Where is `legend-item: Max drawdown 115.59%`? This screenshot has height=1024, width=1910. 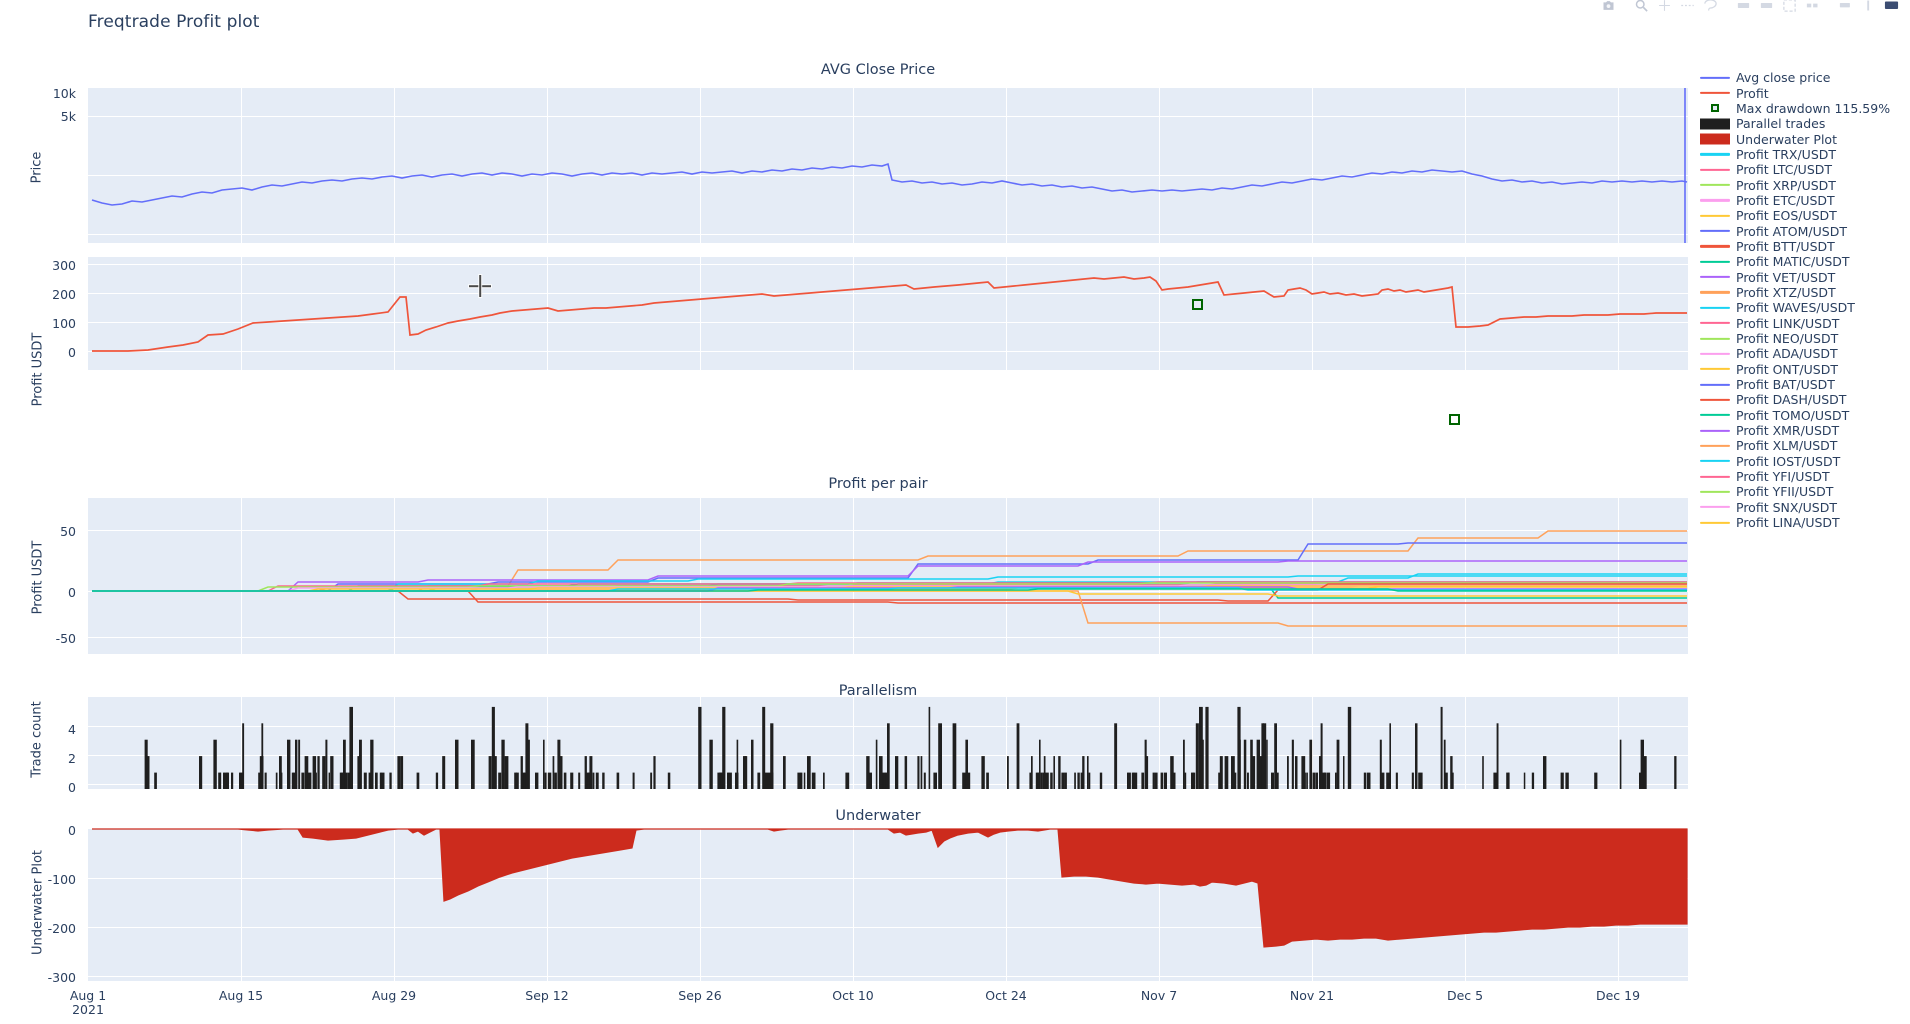 legend-item: Max drawdown 115.59% is located at coordinates (1800, 108).